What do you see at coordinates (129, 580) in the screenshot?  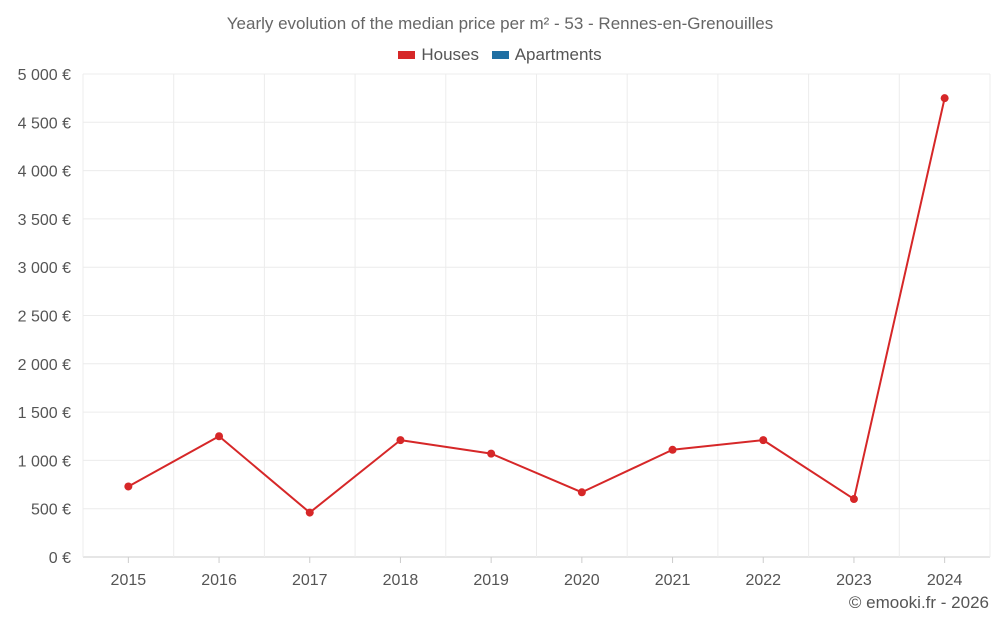 I see `x-tick-label: 2015` at bounding box center [129, 580].